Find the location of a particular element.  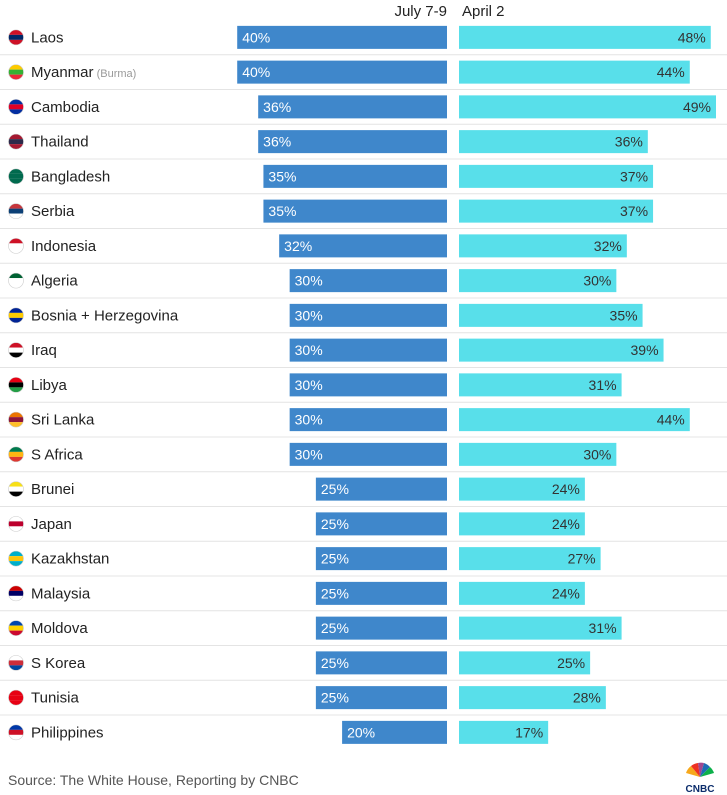

chart-row: S Korea 25% 25% is located at coordinates (363, 660).